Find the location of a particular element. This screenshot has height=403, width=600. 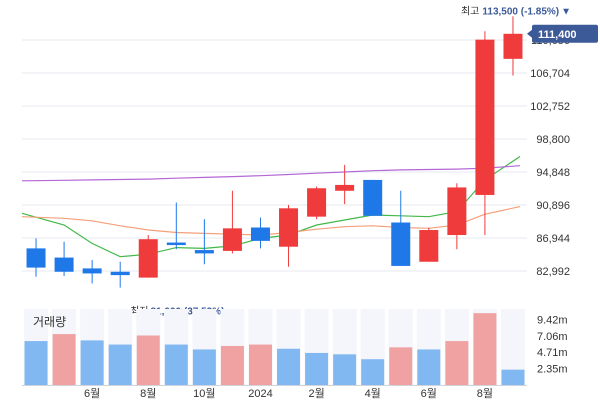

current-price-label: 111,400 is located at coordinates (557, 35).